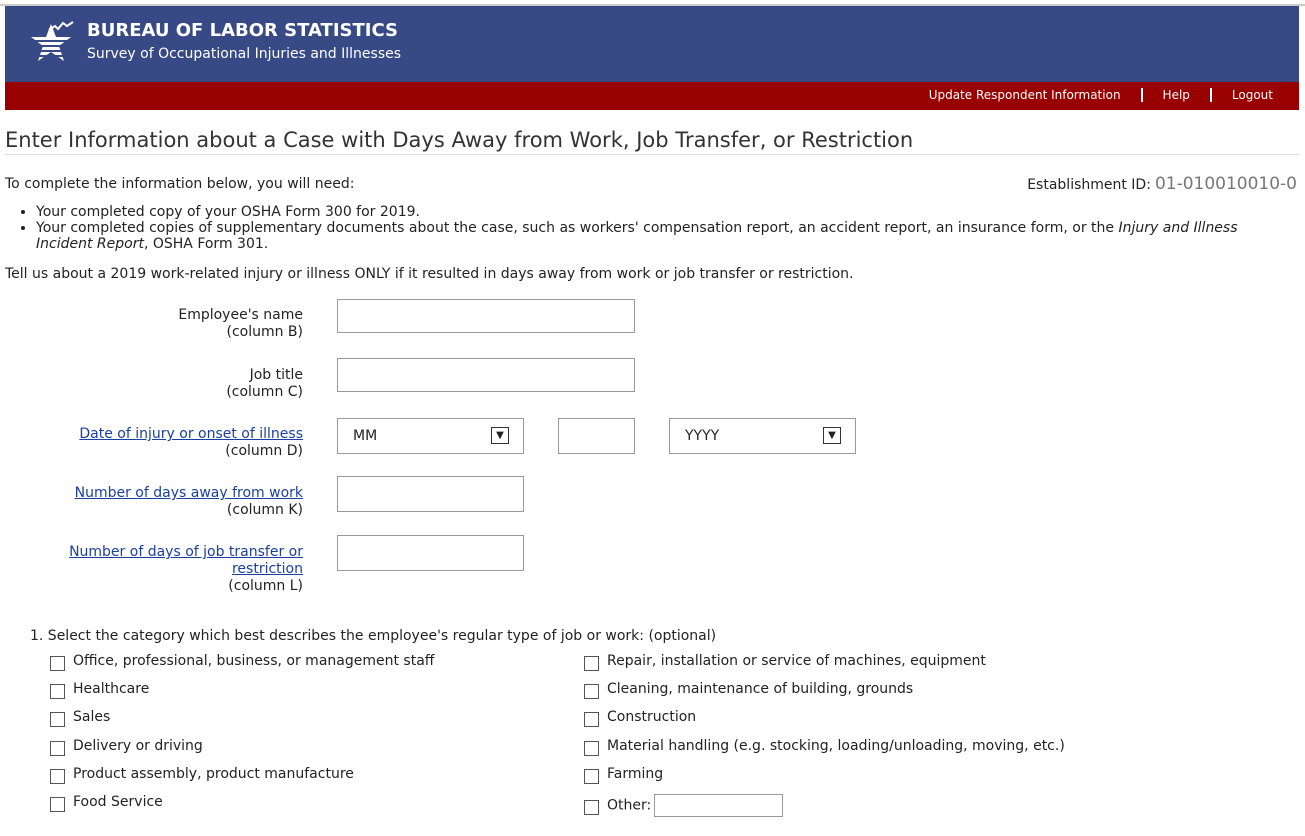  Describe the element at coordinates (635, 774) in the screenshot. I see `option-label: Farming` at that location.